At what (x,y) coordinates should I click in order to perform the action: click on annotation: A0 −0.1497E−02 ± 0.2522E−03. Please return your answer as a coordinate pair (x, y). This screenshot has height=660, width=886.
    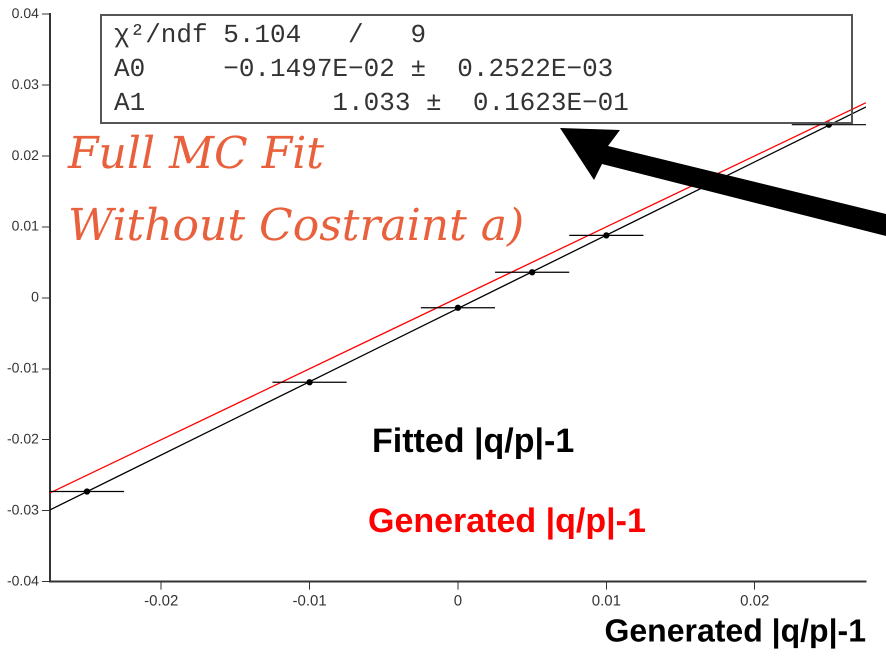
    Looking at the image, I should click on (364, 69).